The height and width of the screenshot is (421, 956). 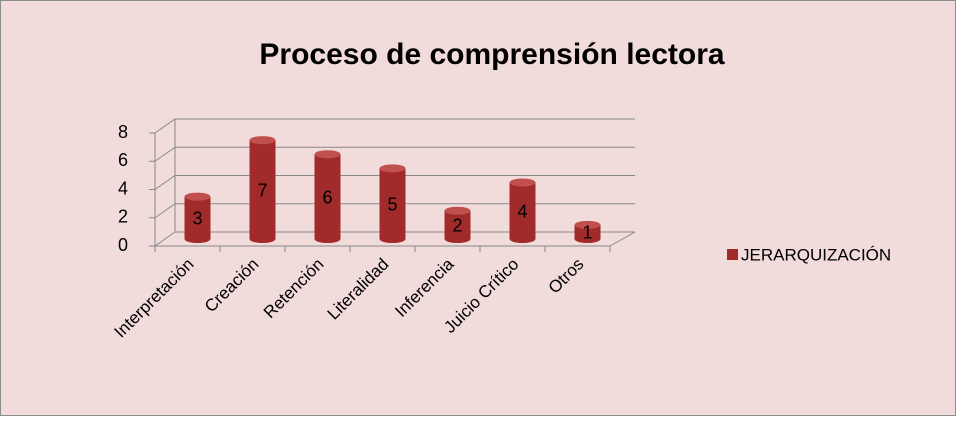 I want to click on legend-label: JERARQUIZACIÓN, so click(x=816, y=254).